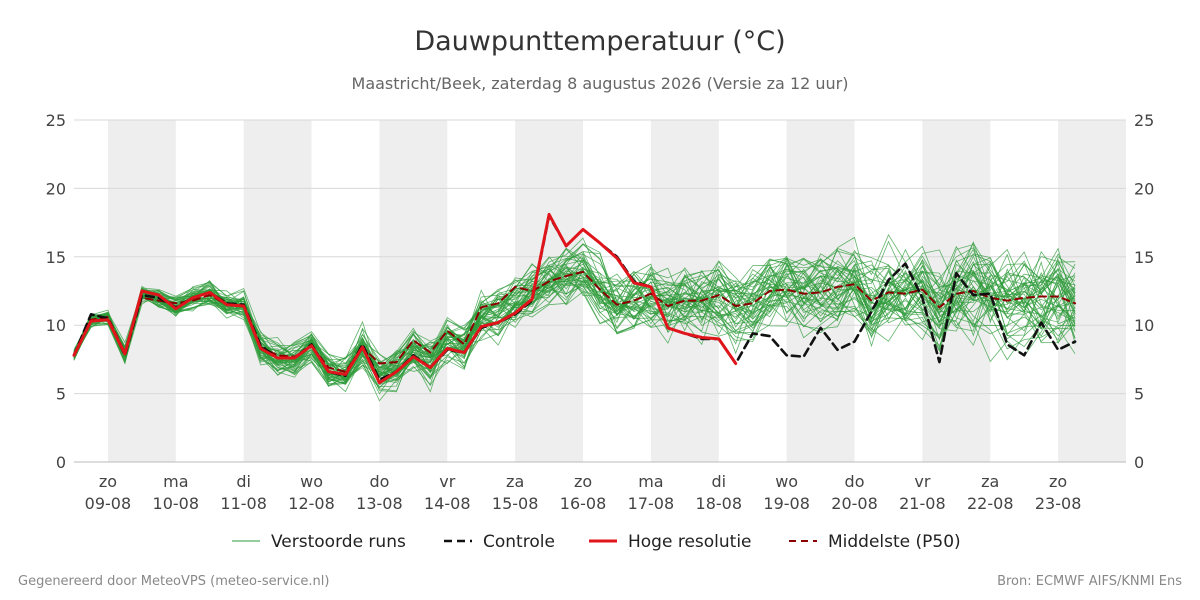  I want to click on legend-label: Verstoorde runs, so click(338, 542).